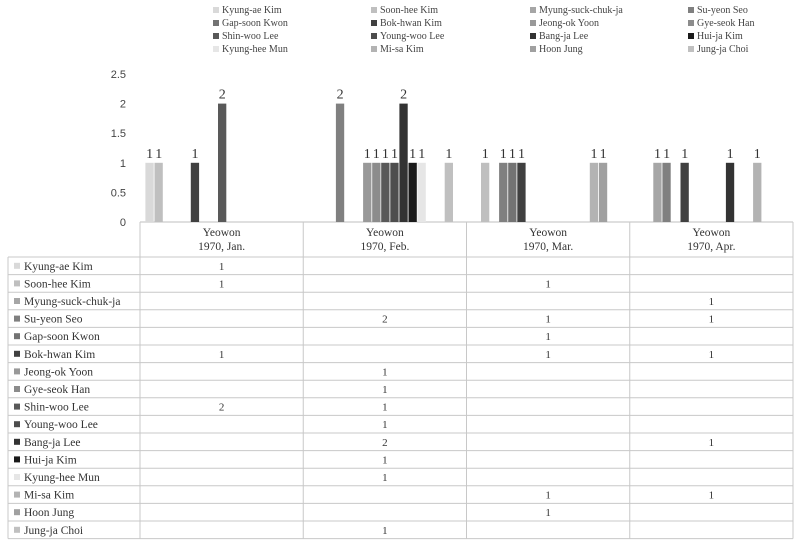 Image resolution: width=800 pixels, height=542 pixels. What do you see at coordinates (62, 337) in the screenshot?
I see `table-row-label: Gap-soon Kwon` at bounding box center [62, 337].